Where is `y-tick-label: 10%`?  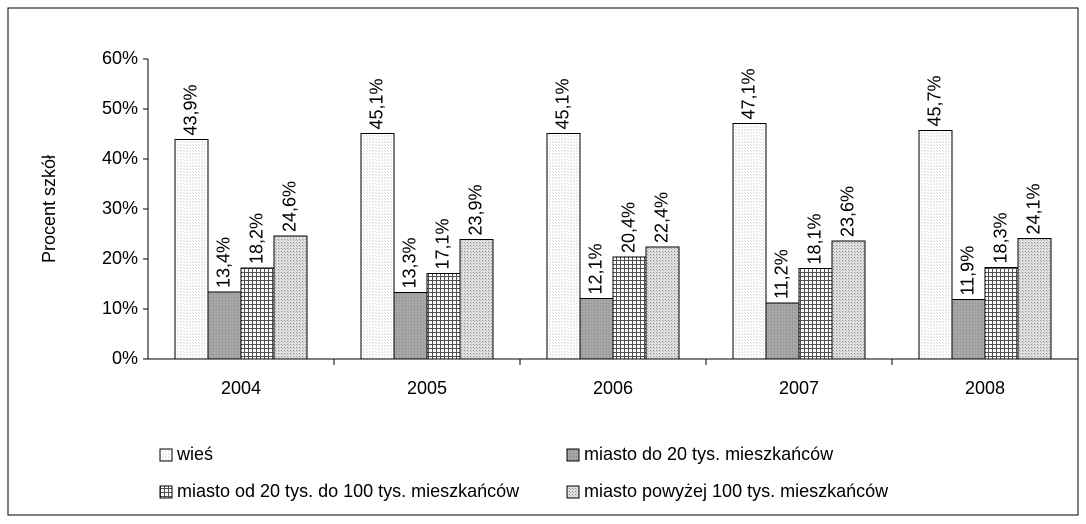
y-tick-label: 10% is located at coordinates (120, 308).